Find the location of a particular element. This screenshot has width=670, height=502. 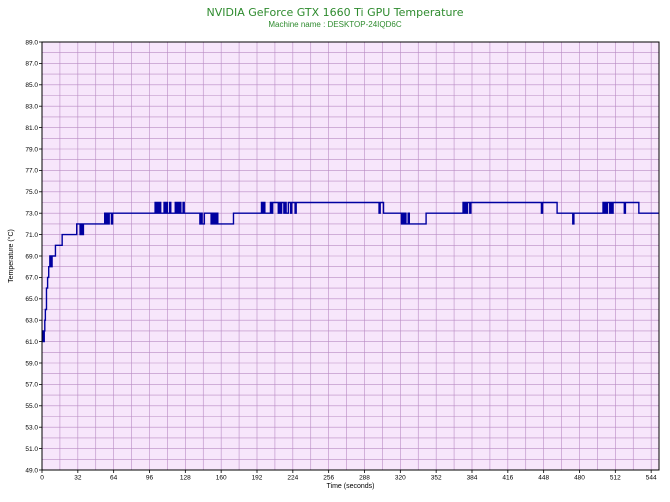

x-tick-label: 352 is located at coordinates (436, 478).